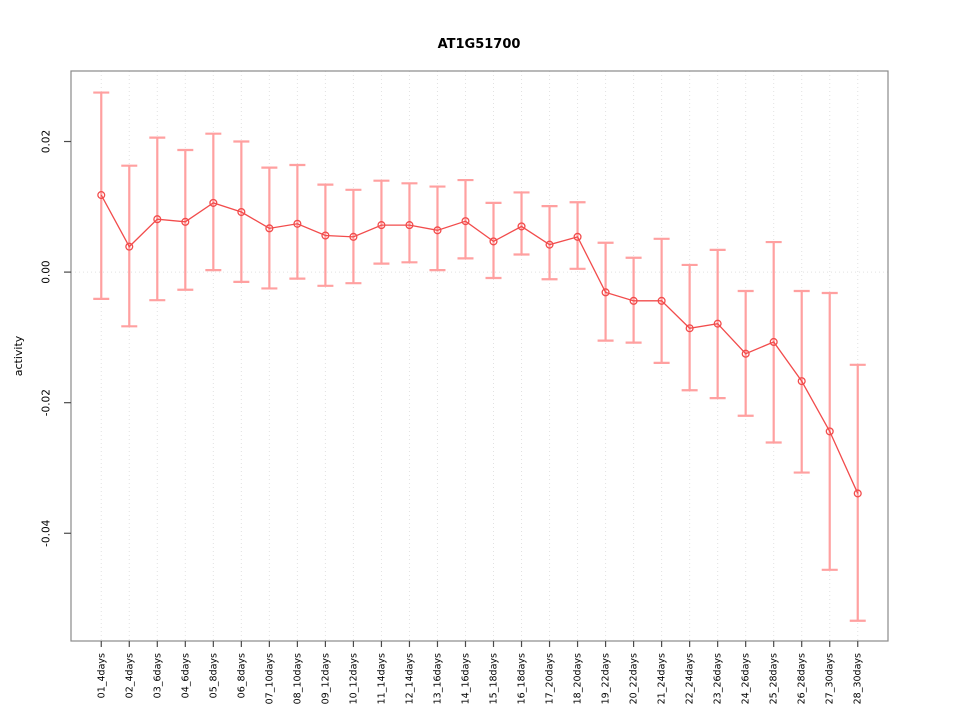 The width and height of the screenshot is (960, 720). What do you see at coordinates (325, 235) in the screenshot?
I see `data-point-09_12days` at bounding box center [325, 235].